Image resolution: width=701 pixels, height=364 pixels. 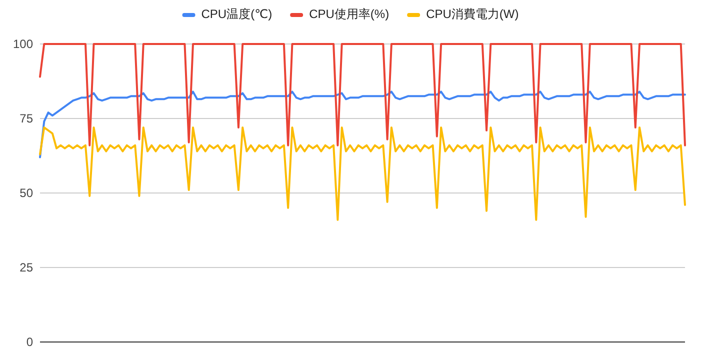 What do you see at coordinates (27, 119) in the screenshot?
I see `y-tick-label: 75` at bounding box center [27, 119].